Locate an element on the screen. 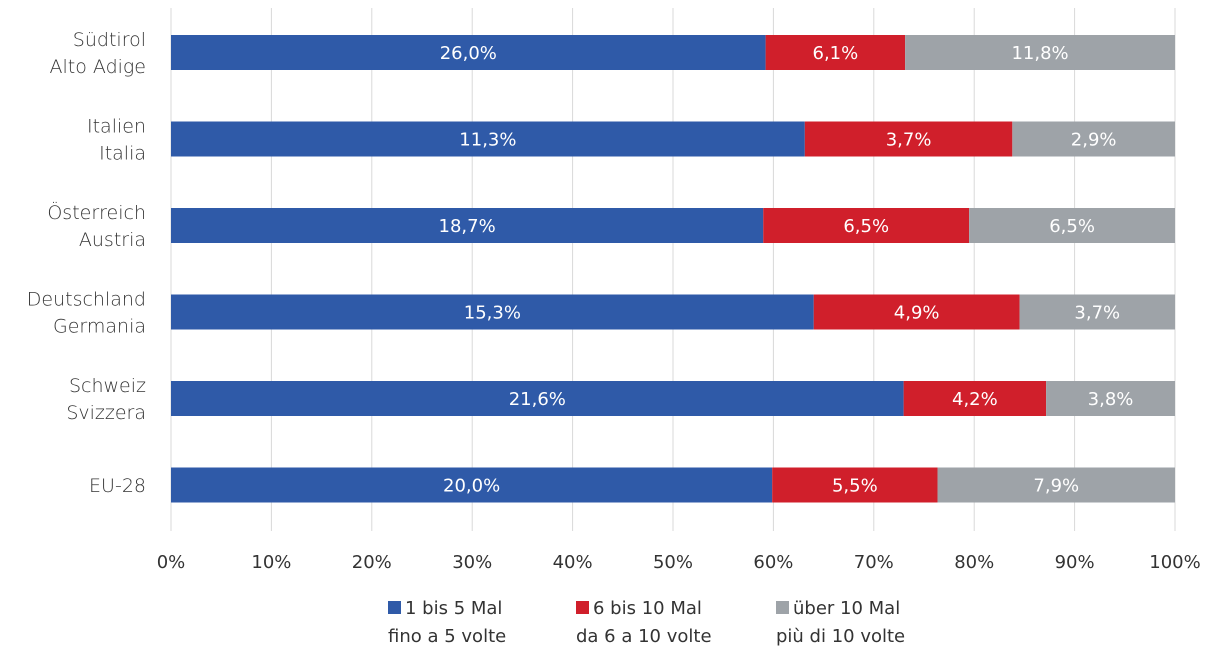 The width and height of the screenshot is (1208, 653). legend-label: da 6 a 10 volte is located at coordinates (644, 636).